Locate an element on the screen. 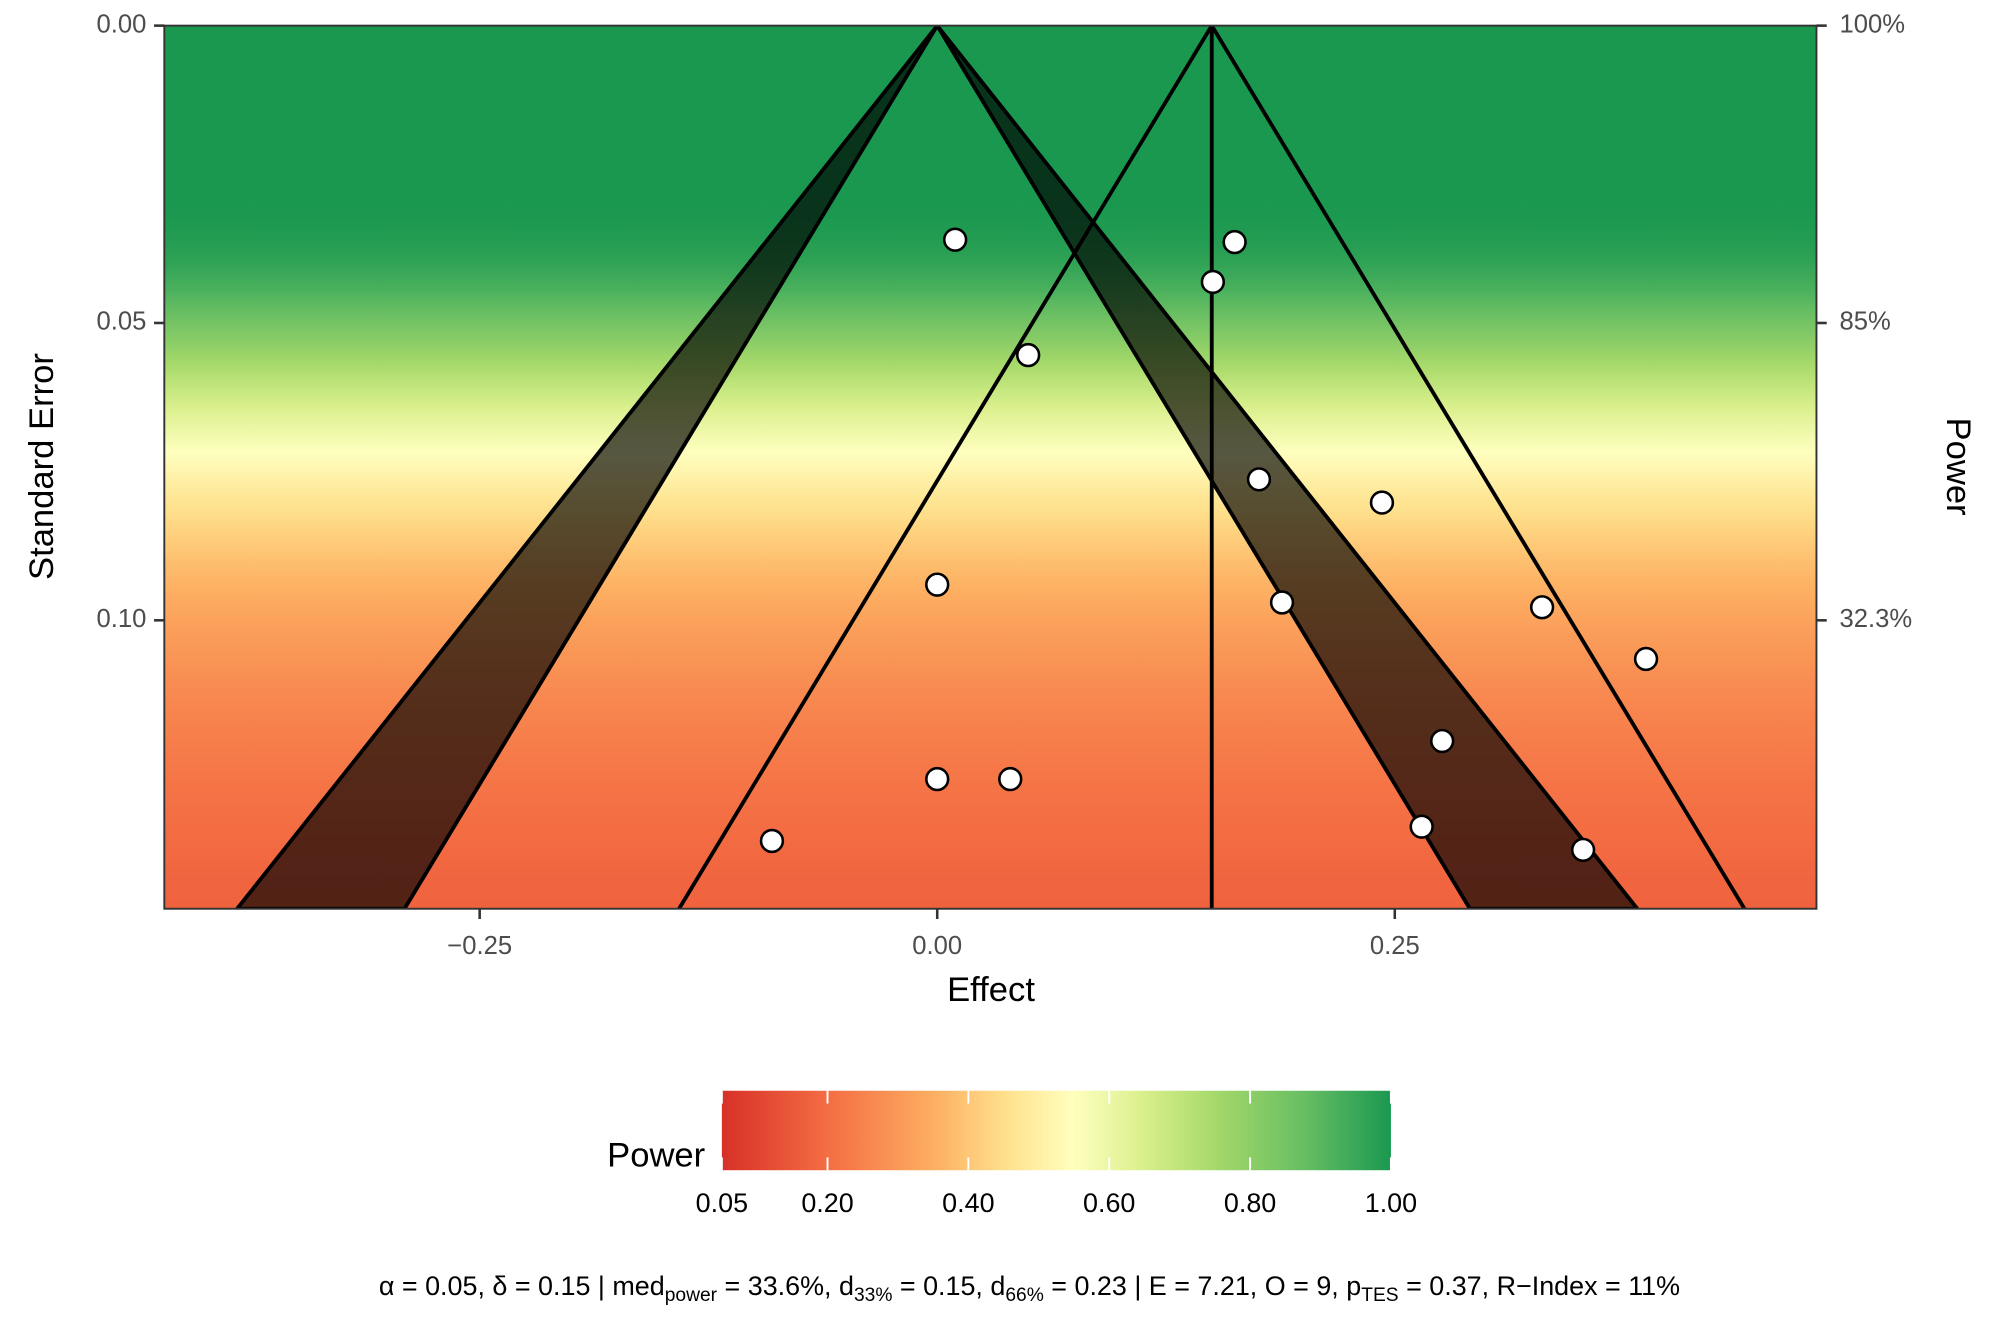 The width and height of the screenshot is (2000, 1333). y2-tick-label: 100% is located at coordinates (1873, 24).